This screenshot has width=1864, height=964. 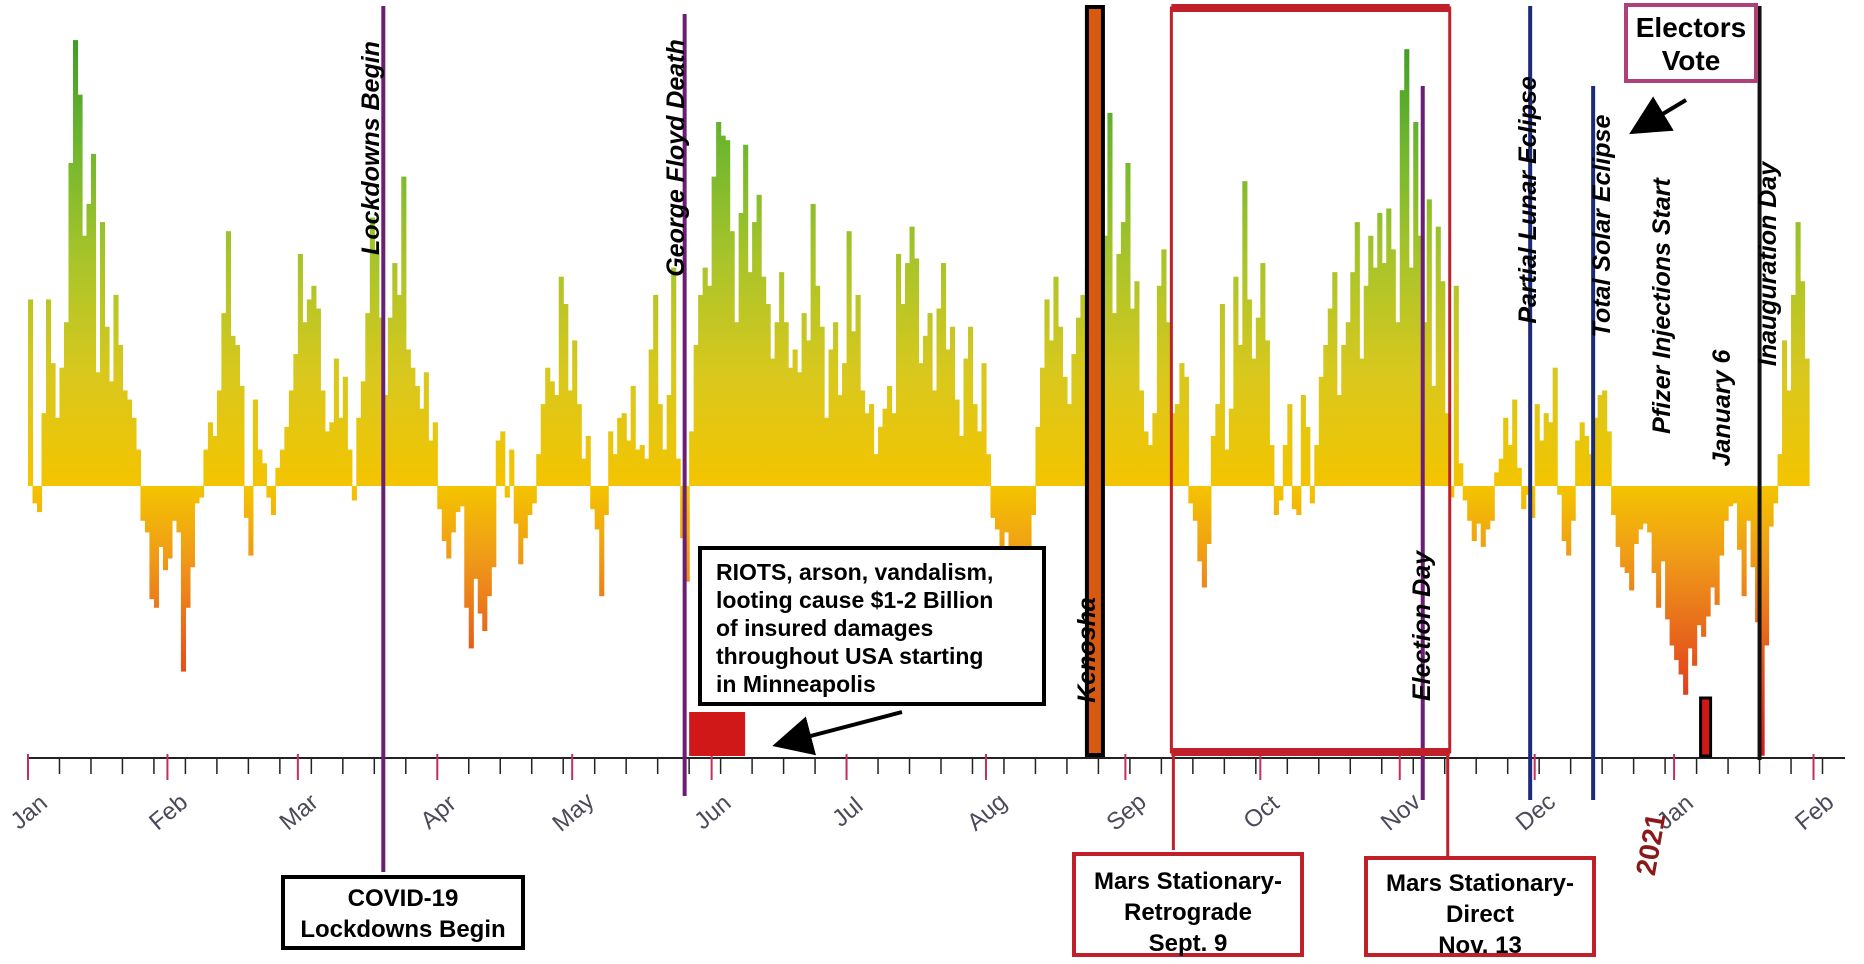 I want to click on mars-retro-line-2: Retrograde, so click(x=1188, y=912).